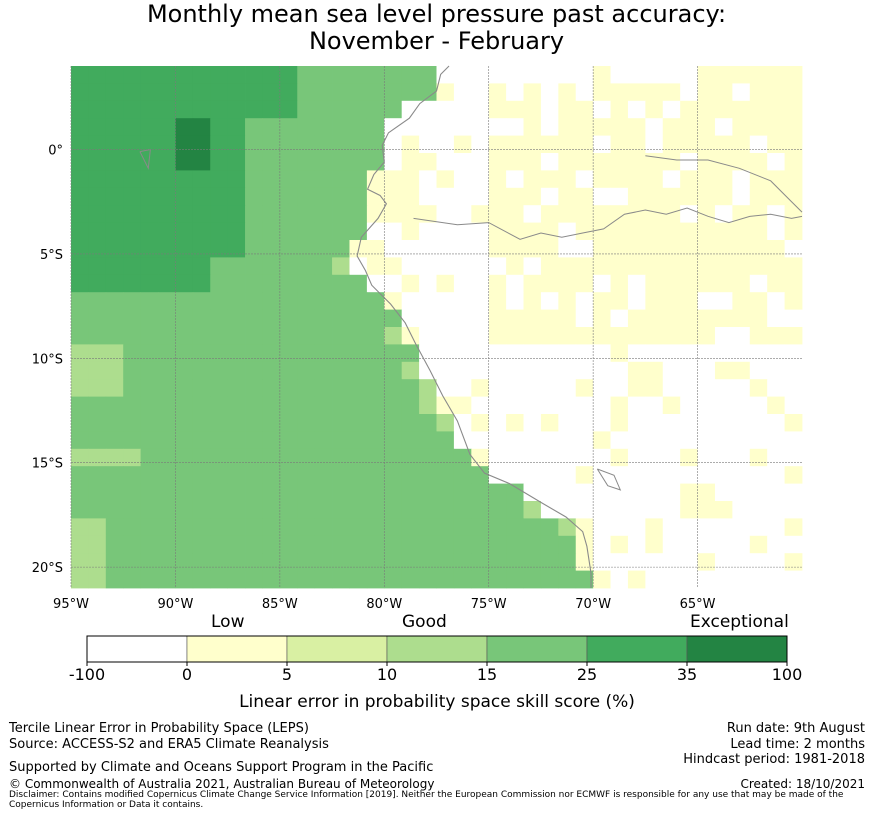 This screenshot has width=873, height=816. I want to click on colorbar-tick-label: 10, so click(387, 674).